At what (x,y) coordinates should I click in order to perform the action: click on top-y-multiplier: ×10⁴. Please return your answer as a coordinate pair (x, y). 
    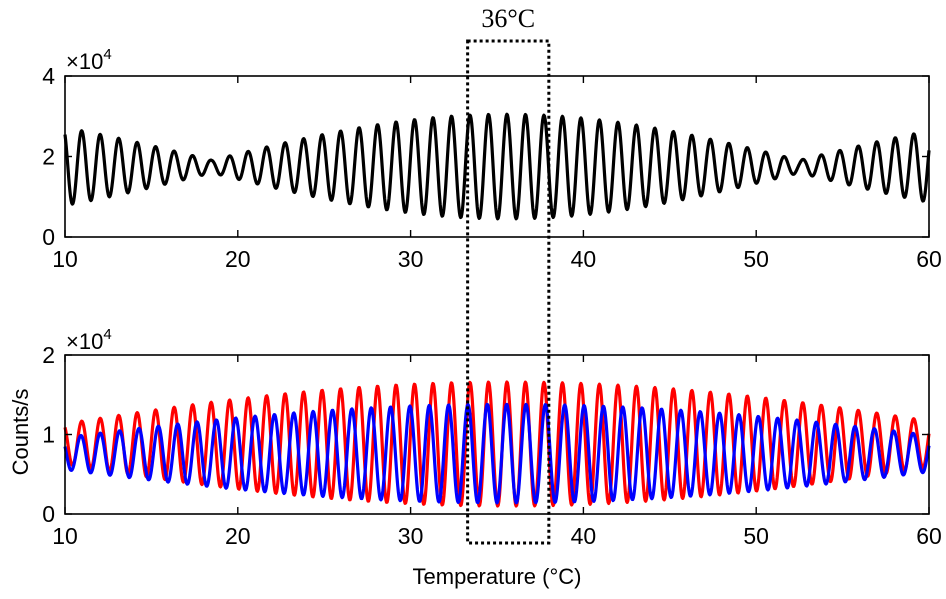
    Looking at the image, I should click on (89, 60).